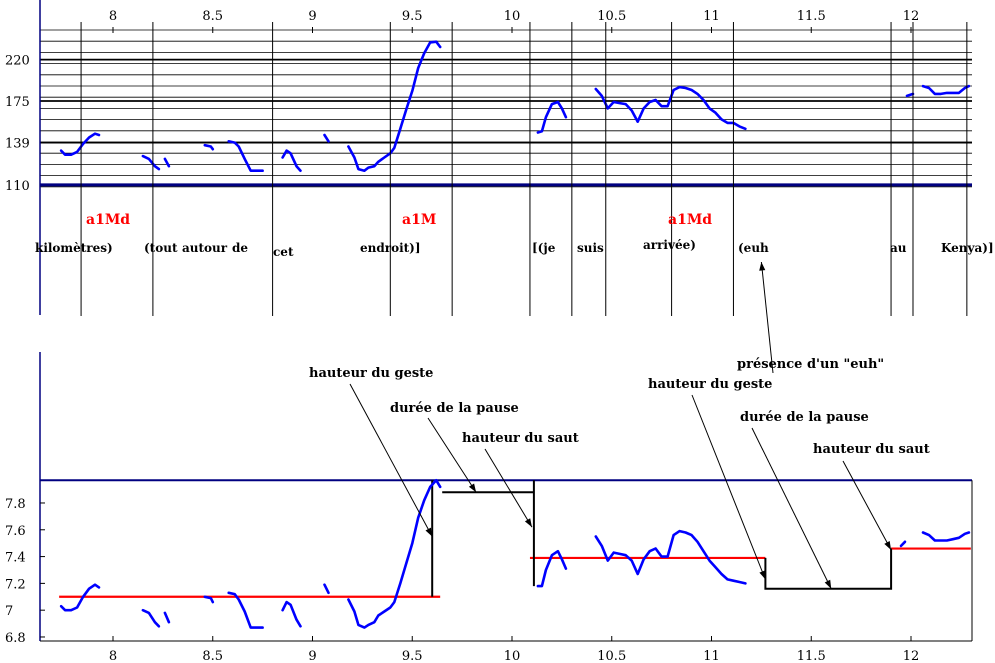 The image size is (995, 663). Describe the element at coordinates (17, 124) in the screenshot. I see `top-y-tick-labels: 110 139 175 220` at that location.